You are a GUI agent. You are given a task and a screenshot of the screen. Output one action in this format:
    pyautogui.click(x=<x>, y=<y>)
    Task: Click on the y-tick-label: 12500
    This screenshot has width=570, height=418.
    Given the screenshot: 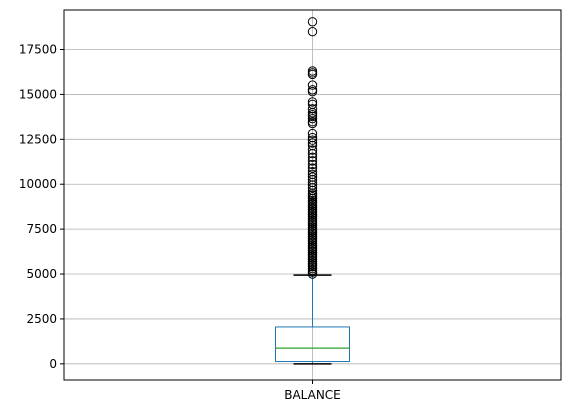 What is the action you would take?
    pyautogui.click(x=38, y=139)
    